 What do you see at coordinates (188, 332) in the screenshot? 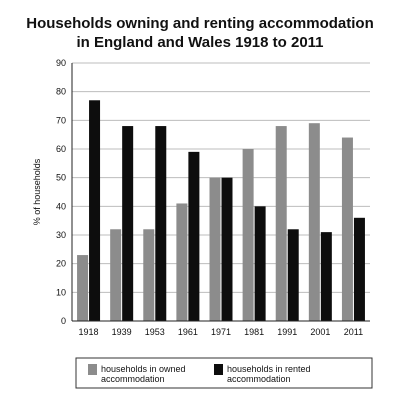
I see `x-tick-label-1961: 1961` at bounding box center [188, 332].